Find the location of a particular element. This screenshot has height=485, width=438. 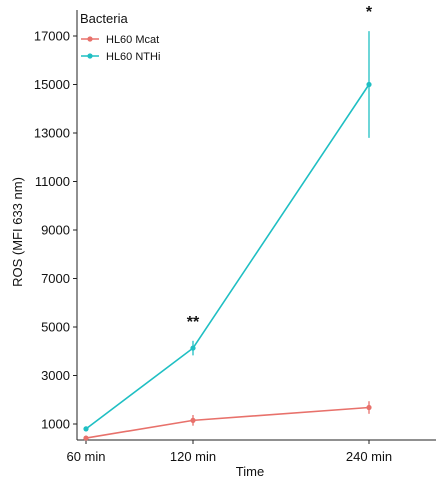

legend-item: HL60 NTHi is located at coordinates (120, 57).